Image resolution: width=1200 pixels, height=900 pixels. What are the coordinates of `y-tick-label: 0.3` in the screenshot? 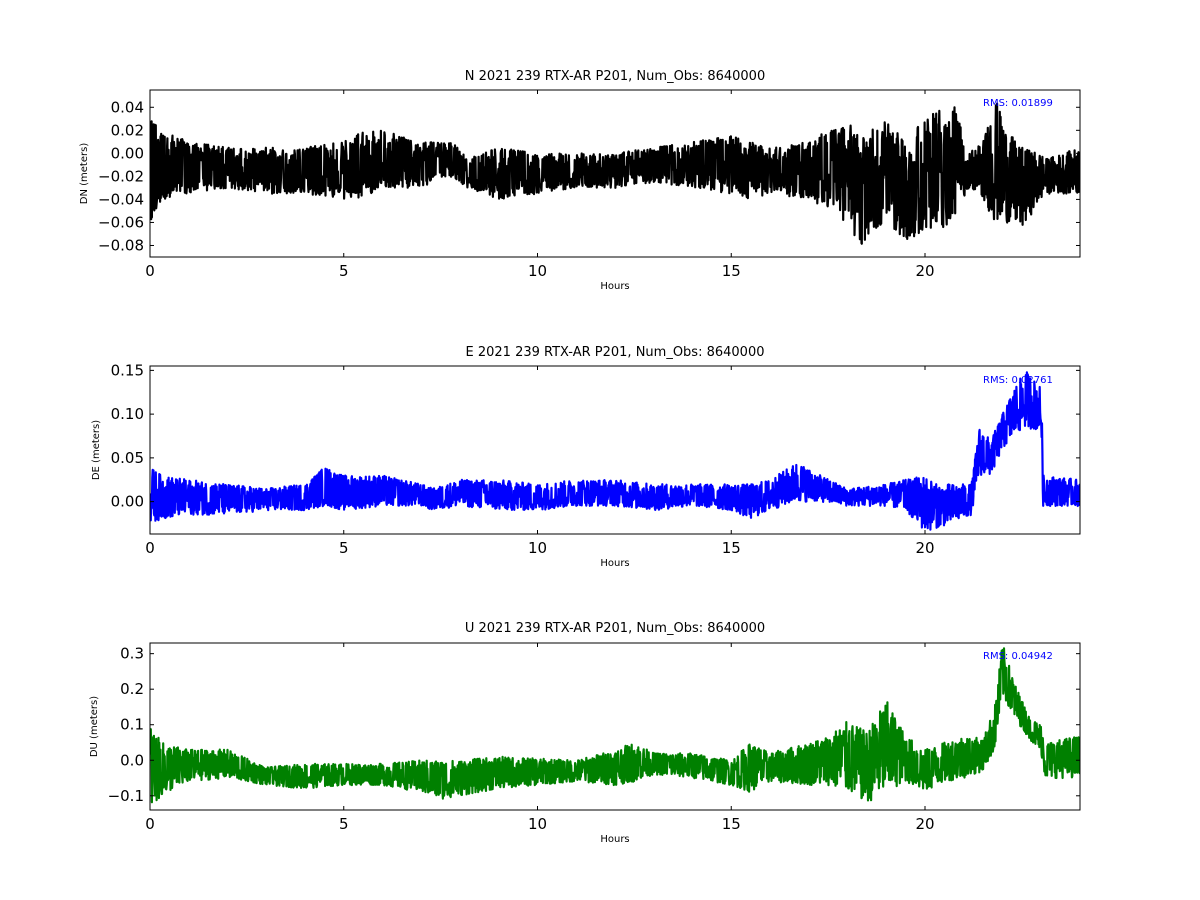 It's located at (132, 654).